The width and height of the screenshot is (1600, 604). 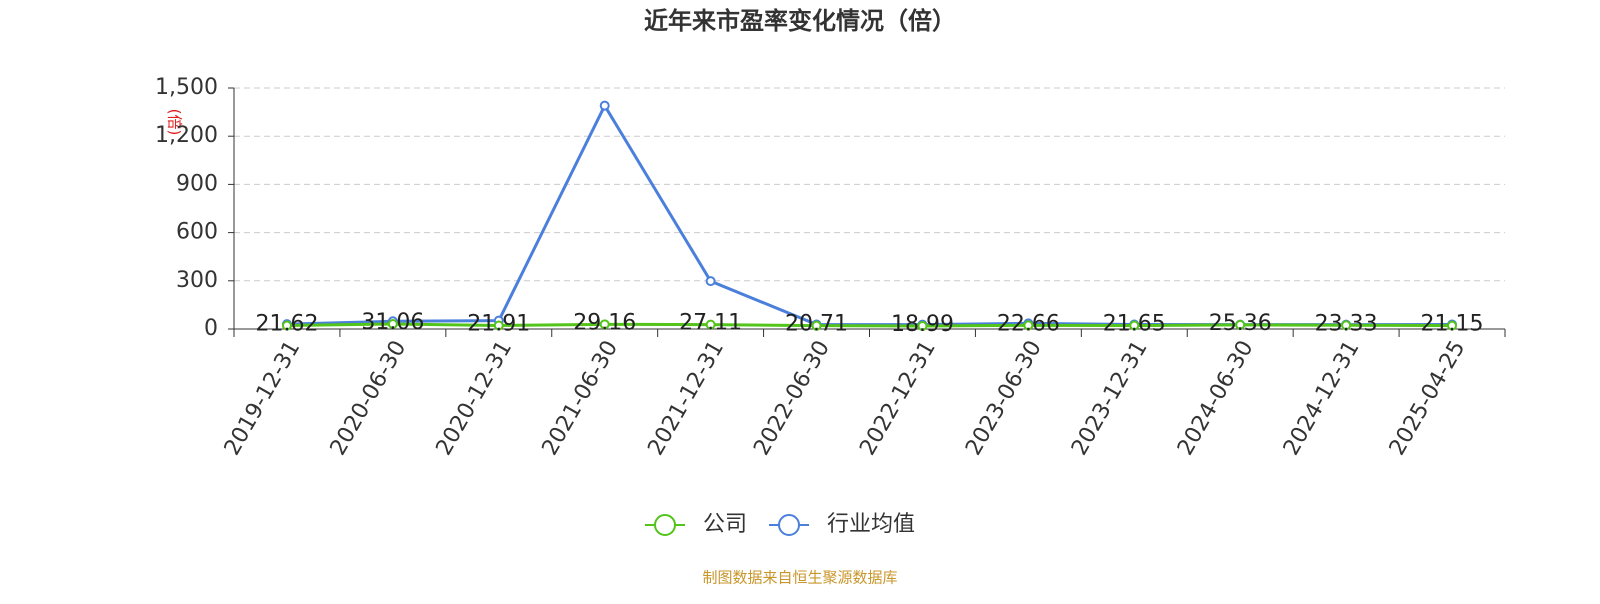 What do you see at coordinates (1428, 398) in the screenshot?
I see `x-tick-label: 2025-04-25` at bounding box center [1428, 398].